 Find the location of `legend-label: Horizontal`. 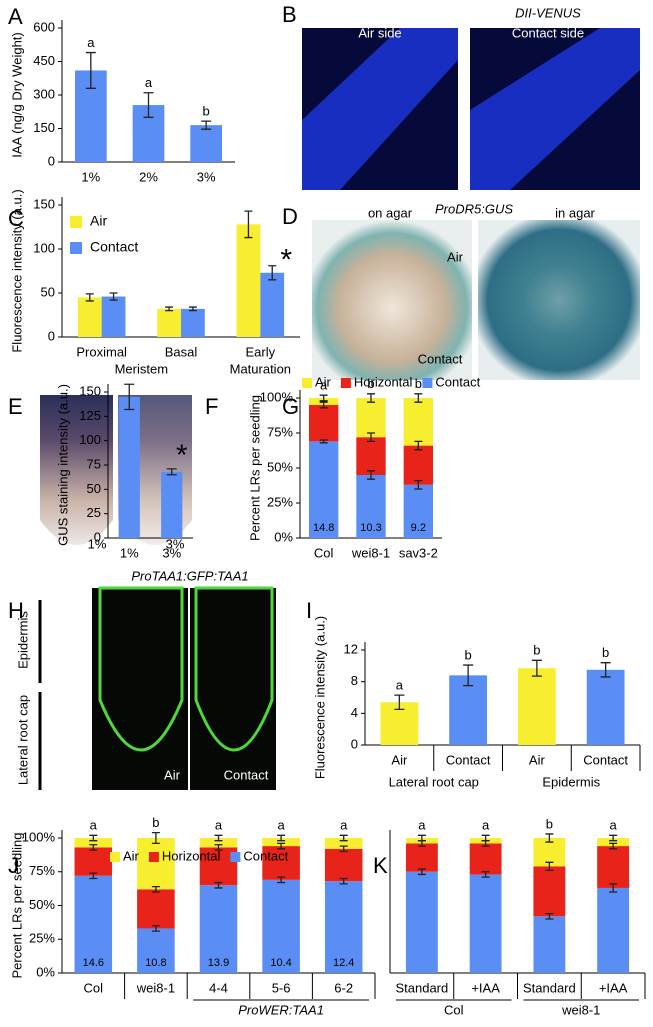

legend-label: Horizontal is located at coordinates (383, 381).